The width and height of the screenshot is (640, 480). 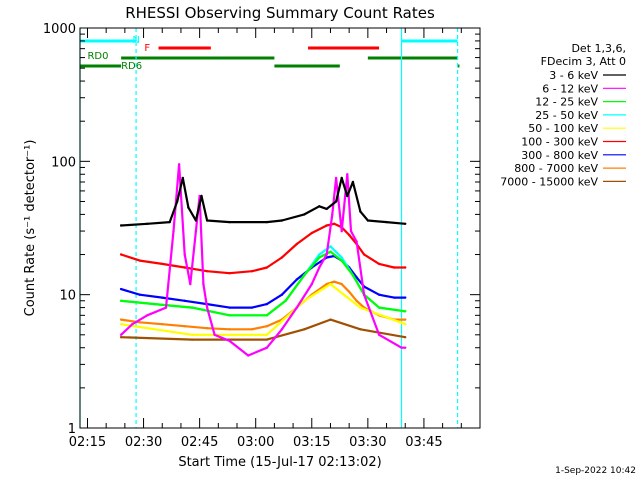 What do you see at coordinates (97, 56) in the screenshot?
I see `status-bar-label: RD0` at bounding box center [97, 56].